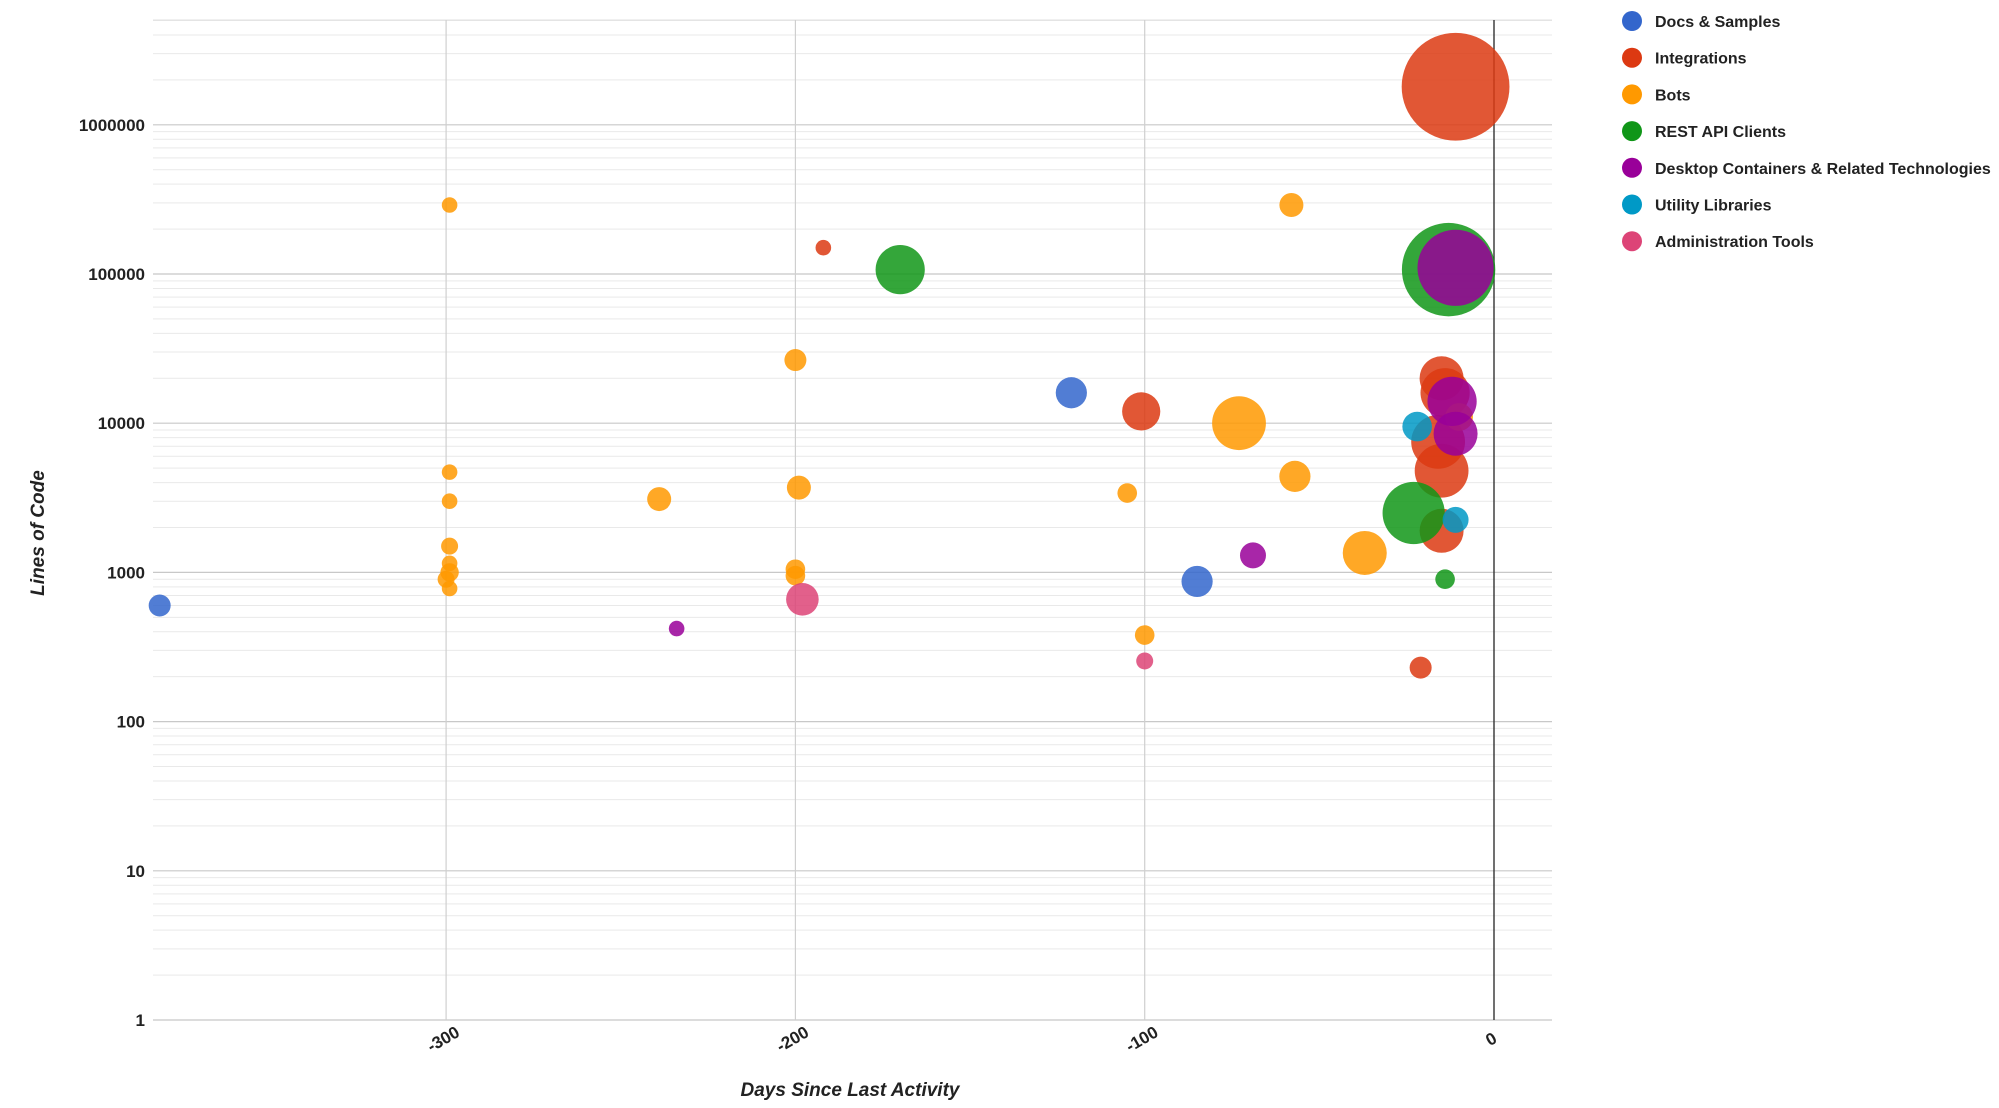 This screenshot has height=1108, width=1999. What do you see at coordinates (1713, 206) in the screenshot?
I see `legend-label: Utility Libraries` at bounding box center [1713, 206].